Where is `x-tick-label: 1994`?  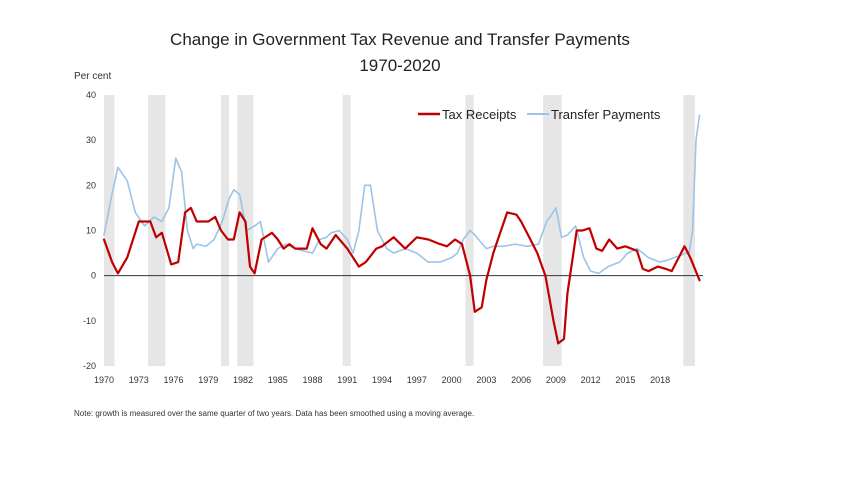
x-tick-label: 1994 is located at coordinates (382, 380).